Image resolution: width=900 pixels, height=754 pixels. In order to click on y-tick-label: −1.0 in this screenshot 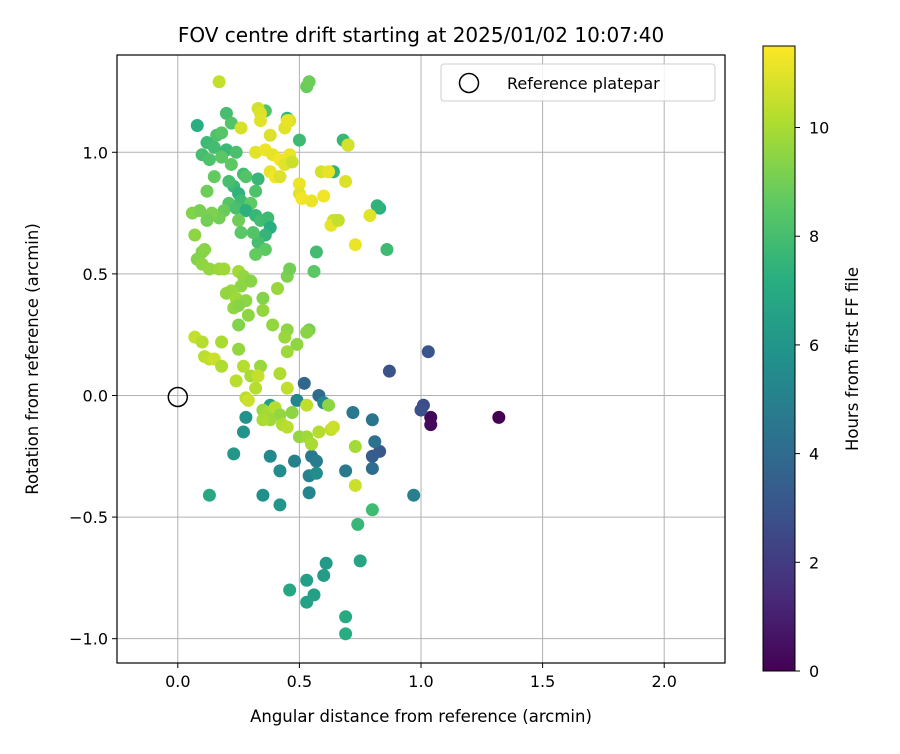, I will do `click(88, 639)`.